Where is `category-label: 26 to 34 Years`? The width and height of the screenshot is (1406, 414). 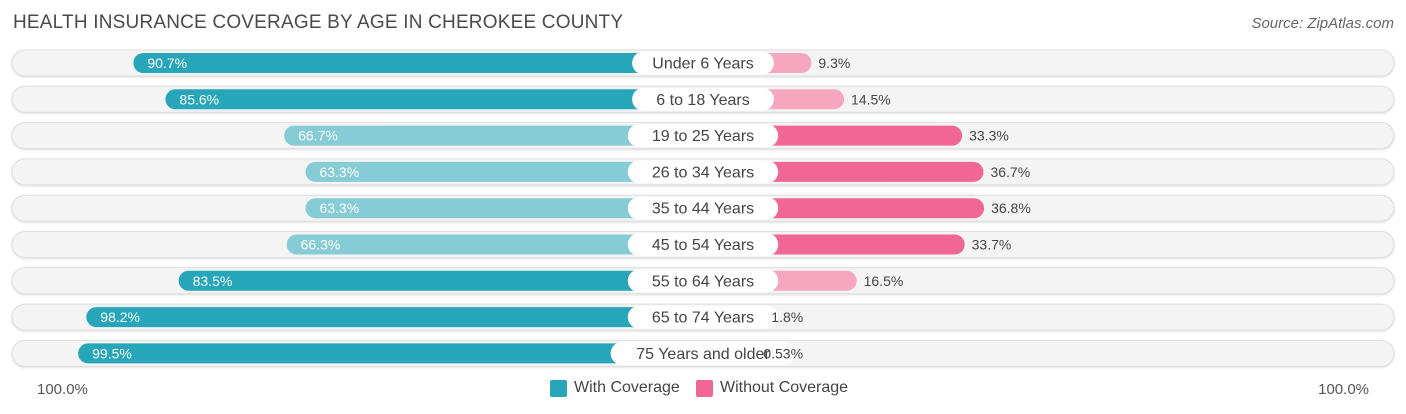
category-label: 26 to 34 Years is located at coordinates (703, 172).